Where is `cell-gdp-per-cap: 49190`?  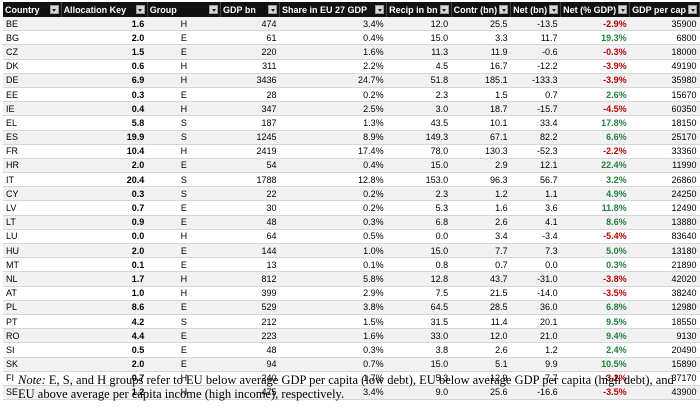
cell-gdp-per-cap: 49190 is located at coordinates (664, 66).